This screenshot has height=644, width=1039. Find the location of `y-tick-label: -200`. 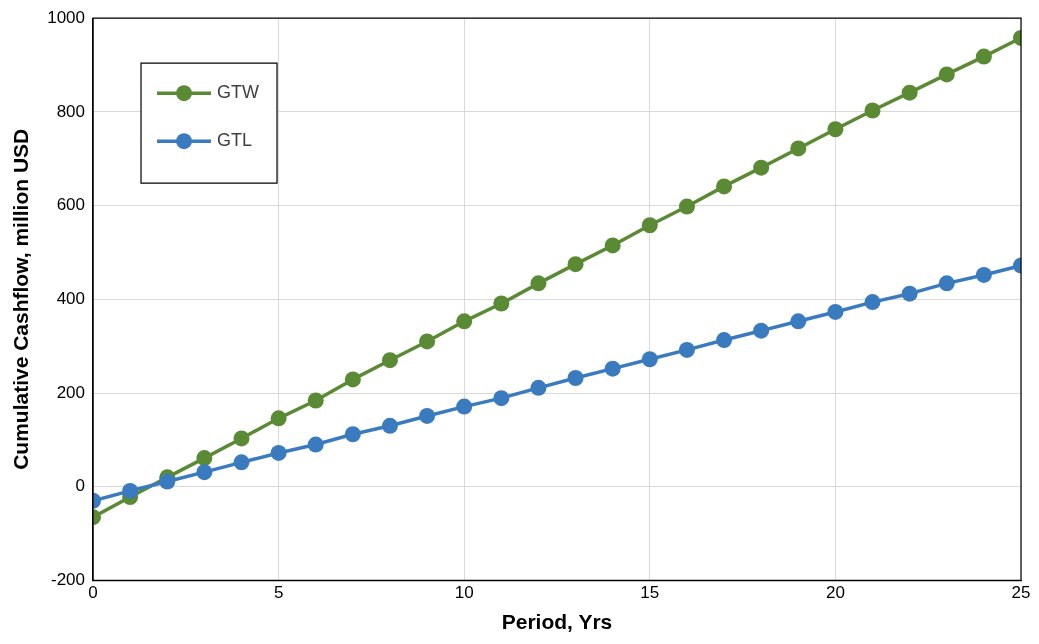

y-tick-label: -200 is located at coordinates (68, 580).